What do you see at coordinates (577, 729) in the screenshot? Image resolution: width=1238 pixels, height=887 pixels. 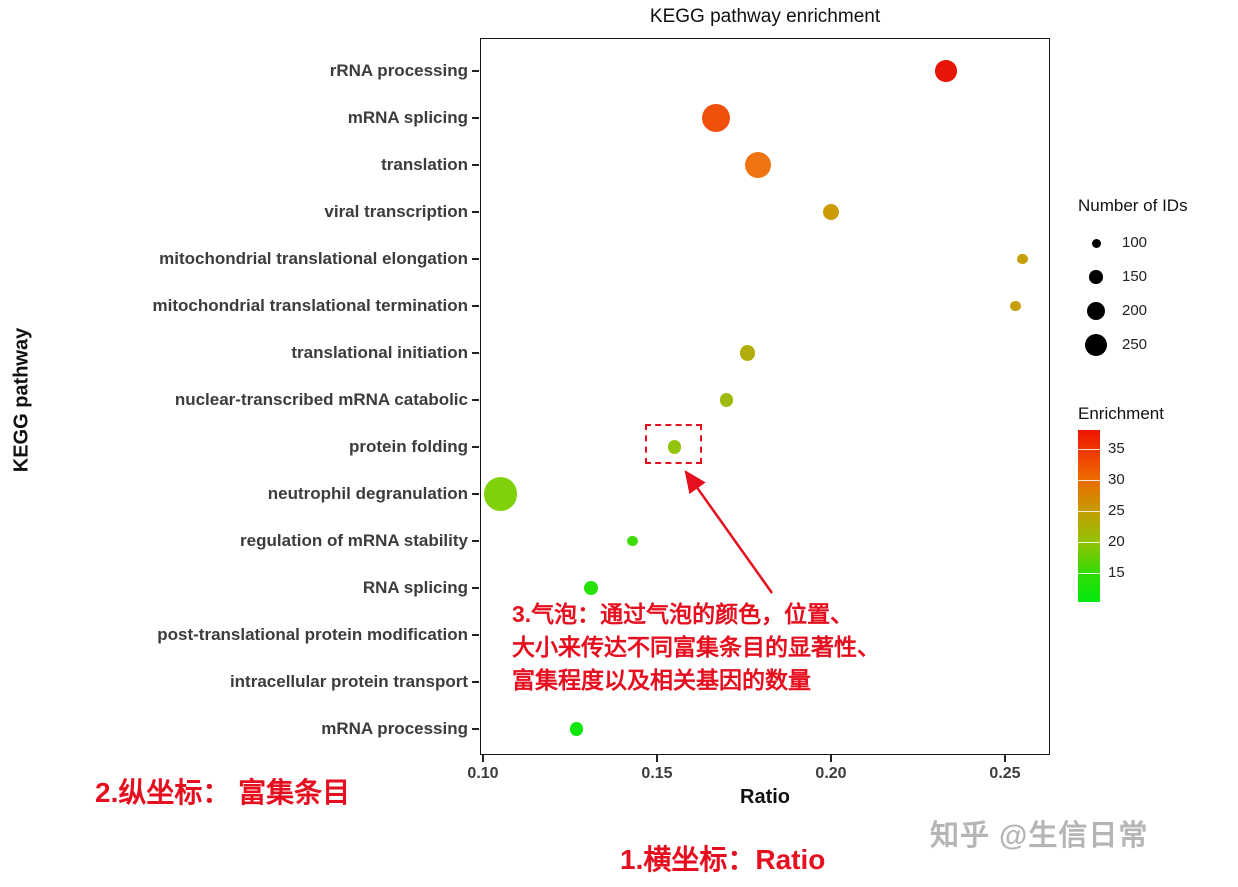 I see `bubble-mrna-processing` at bounding box center [577, 729].